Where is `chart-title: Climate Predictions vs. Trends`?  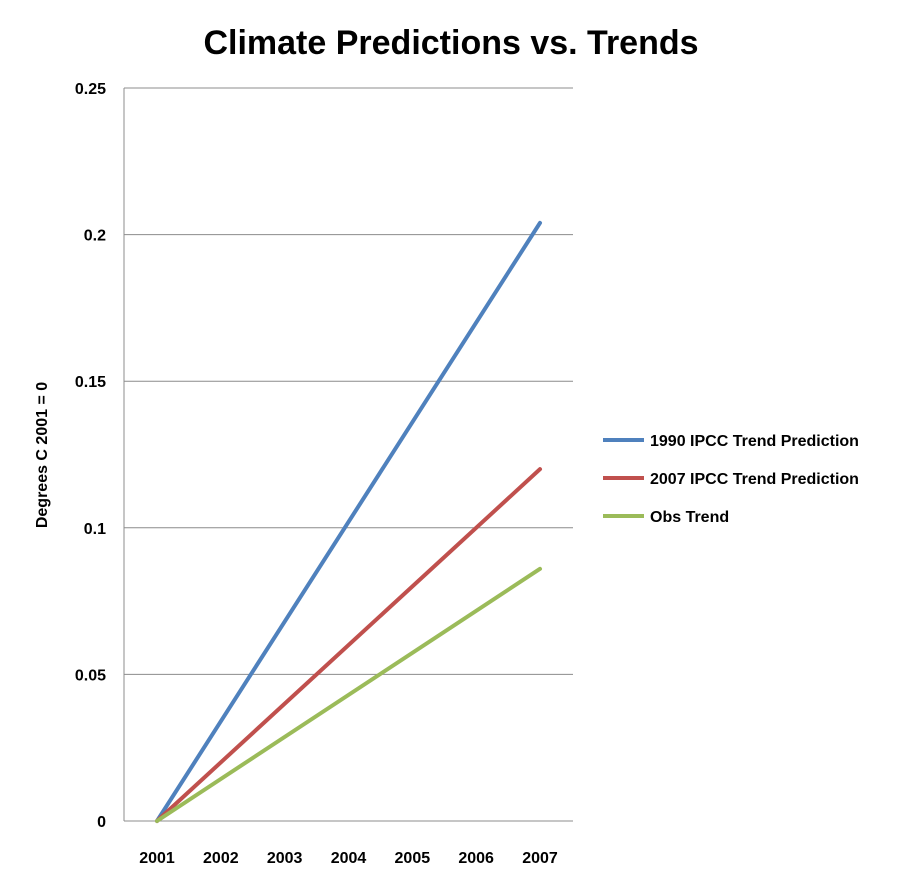 chart-title: Climate Predictions vs. Trends is located at coordinates (450, 43).